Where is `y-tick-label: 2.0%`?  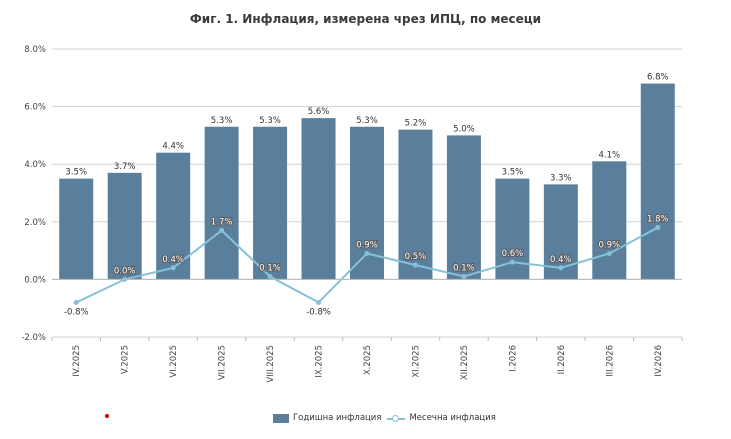
y-tick-label: 2.0% is located at coordinates (35, 223).